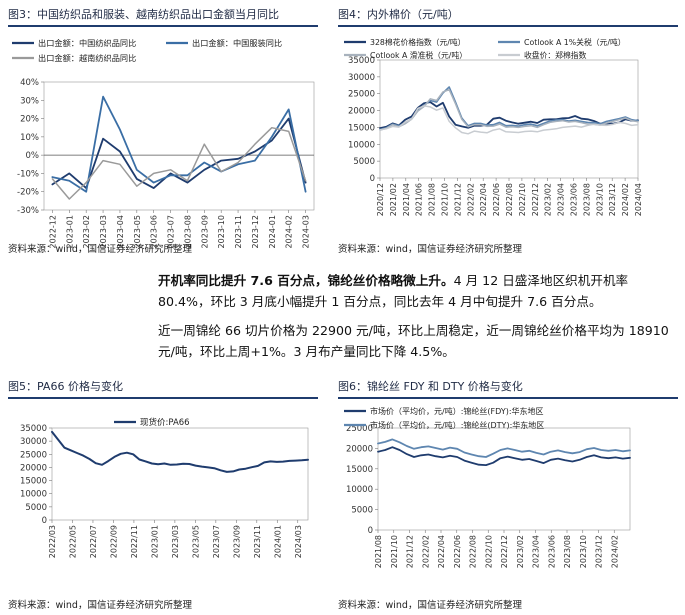 The height and width of the screenshot is (615, 685). Describe the element at coordinates (470, 199) in the screenshot. I see `fig4-xtick-label: 2022/02` at that location.